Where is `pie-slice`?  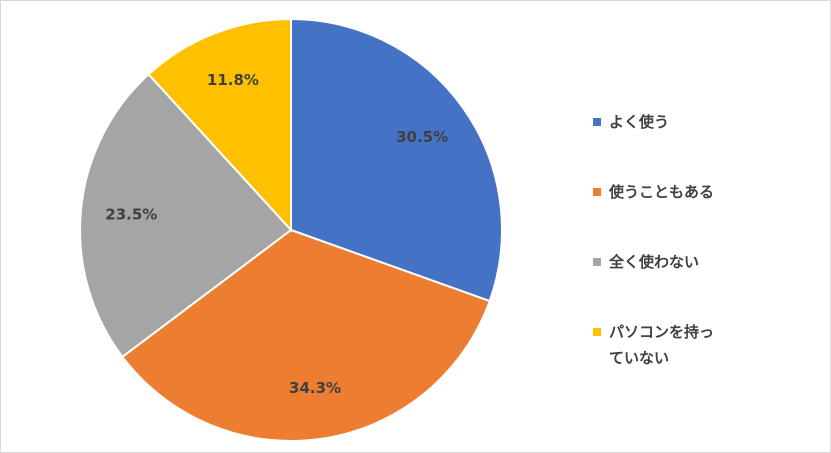
pie-slice is located at coordinates (219, 125).